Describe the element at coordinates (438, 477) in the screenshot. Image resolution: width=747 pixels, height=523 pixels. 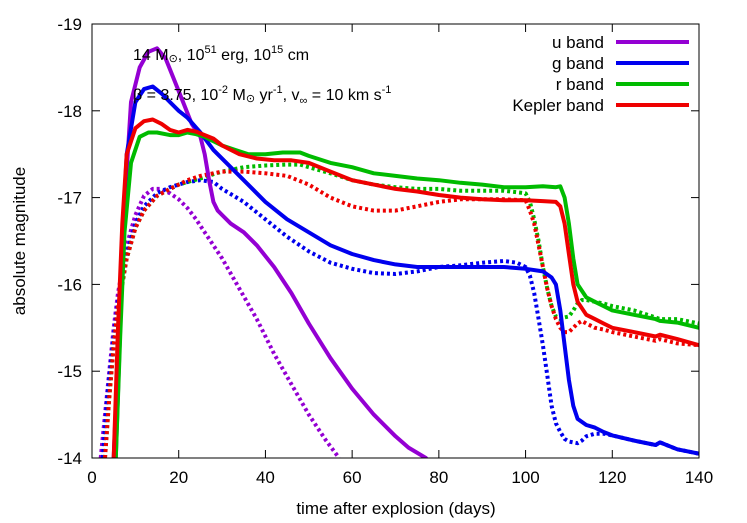
I see `x-tick-label: 80` at that location.